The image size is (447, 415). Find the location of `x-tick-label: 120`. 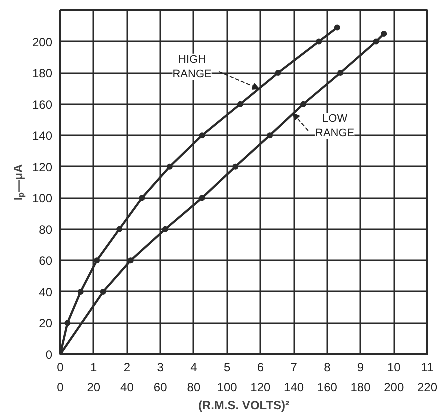

x-tick-label: 120 is located at coordinates (261, 387).